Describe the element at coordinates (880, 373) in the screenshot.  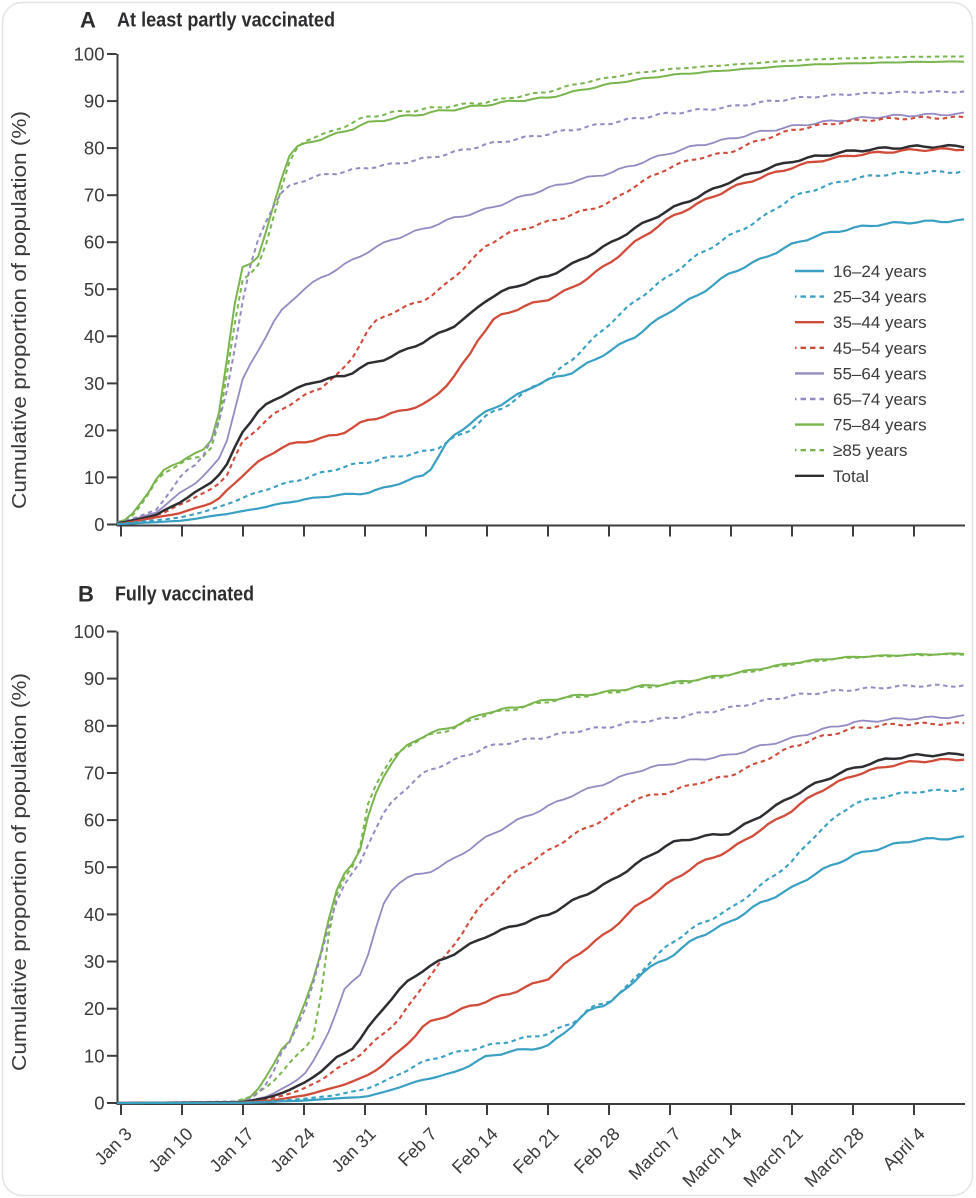
I see `svg-text: 55–64 years` at that location.